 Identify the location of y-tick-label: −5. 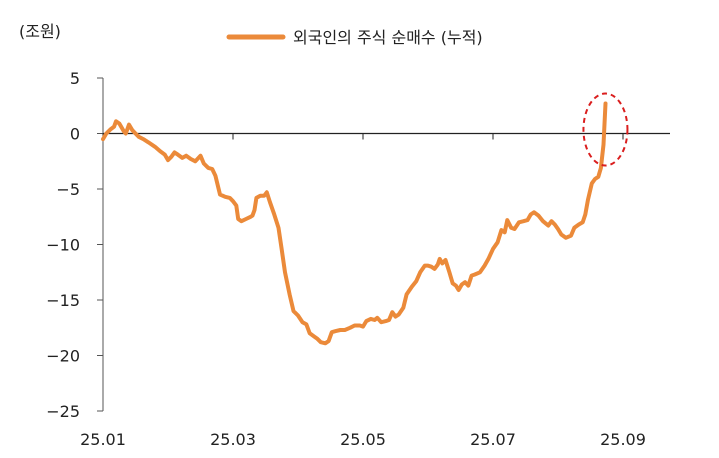
(68, 189).